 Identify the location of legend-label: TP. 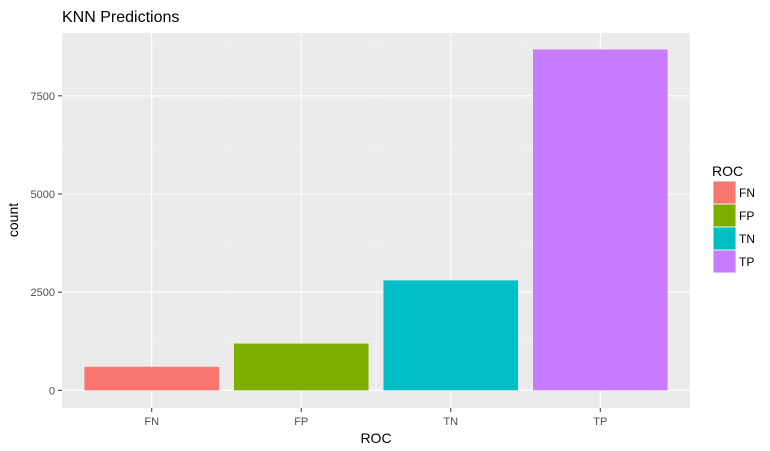
(746, 262).